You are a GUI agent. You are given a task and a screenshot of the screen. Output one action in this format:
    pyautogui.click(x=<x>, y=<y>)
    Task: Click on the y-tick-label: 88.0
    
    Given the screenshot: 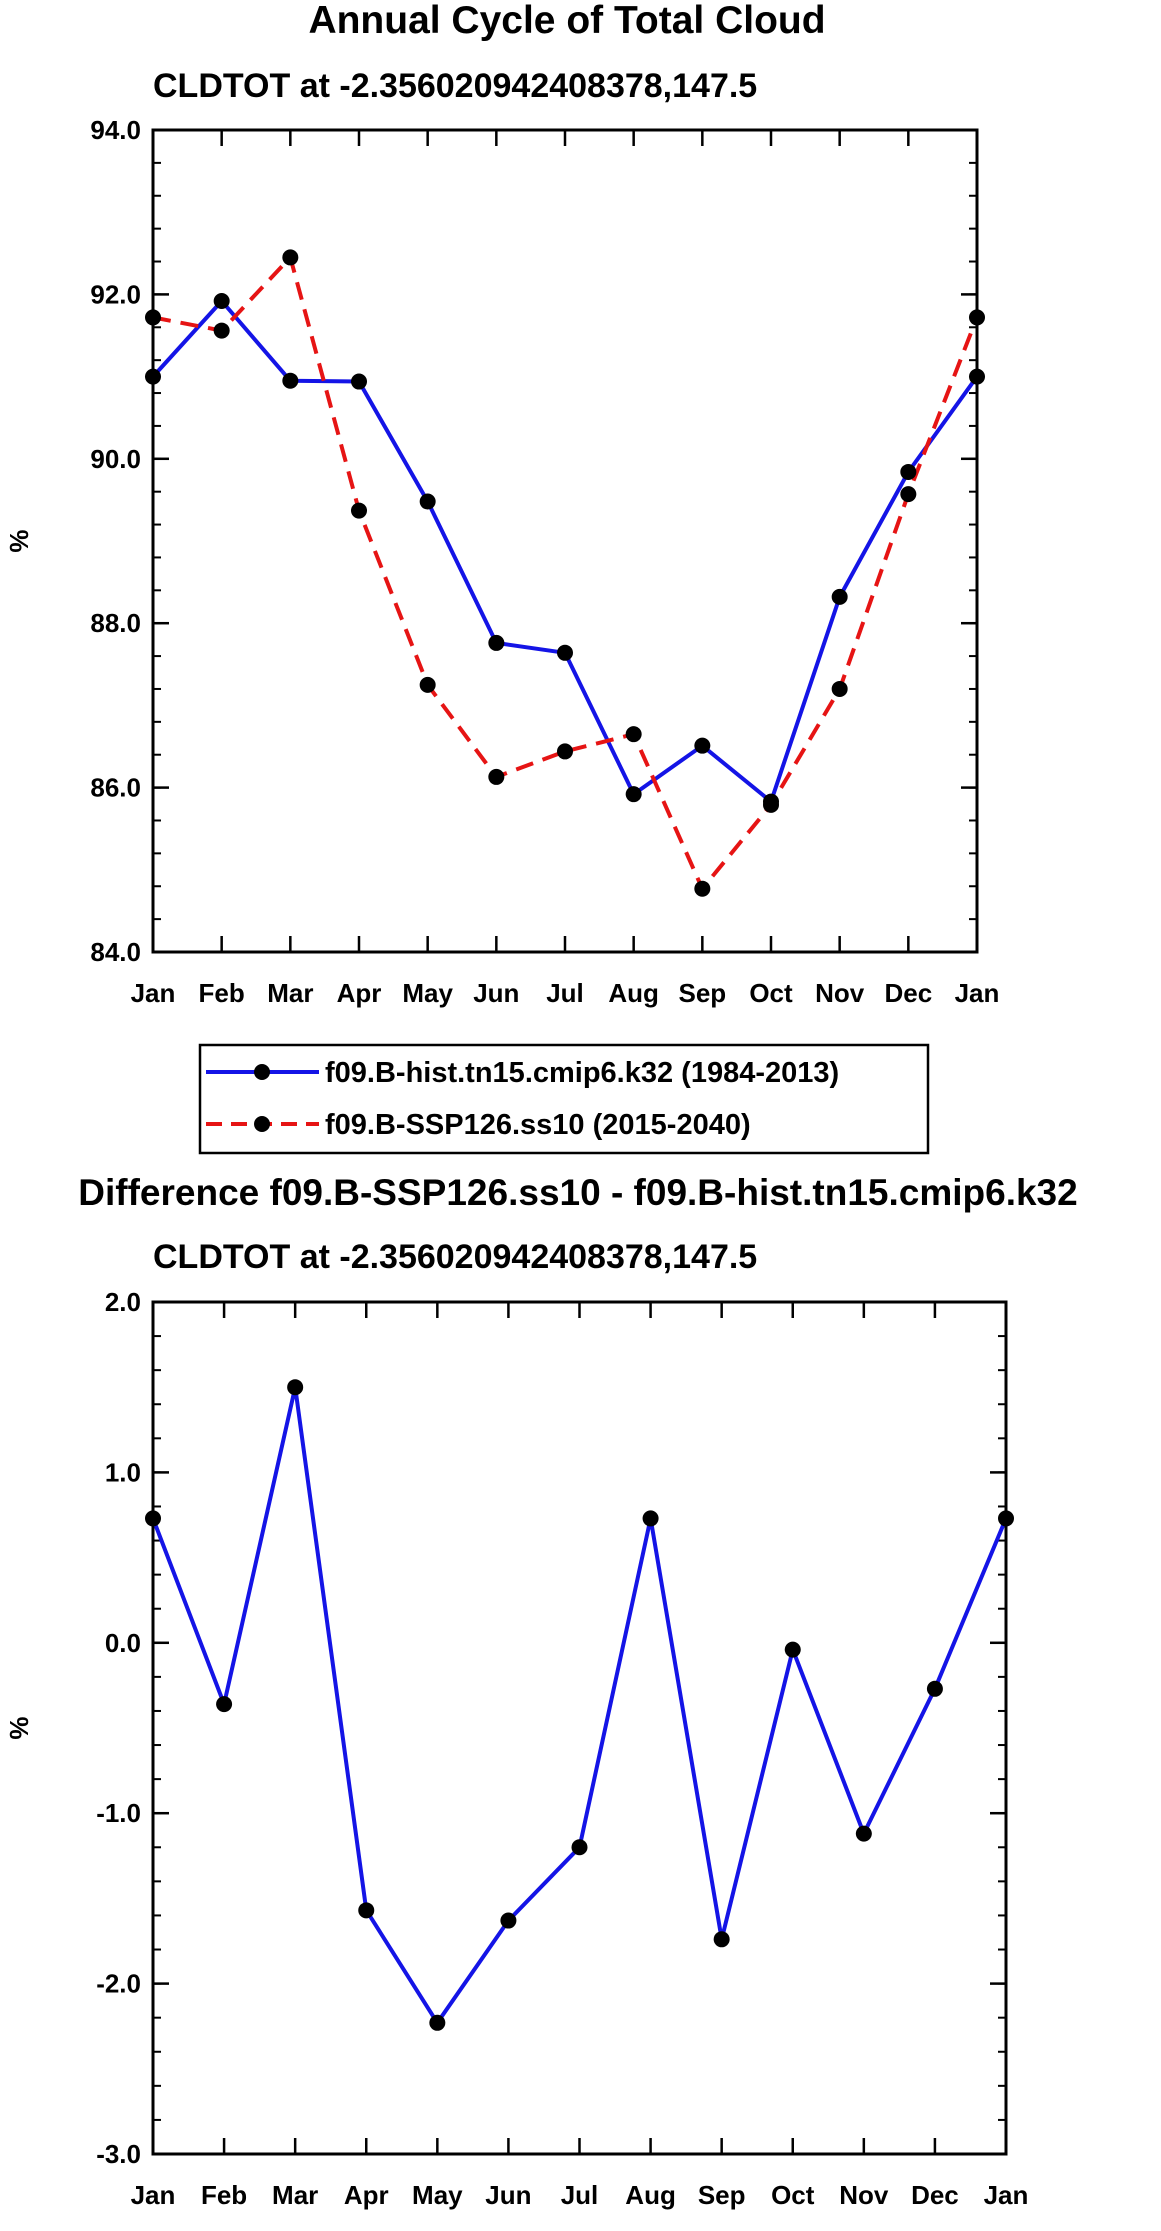 What is the action you would take?
    pyautogui.click(x=115, y=623)
    